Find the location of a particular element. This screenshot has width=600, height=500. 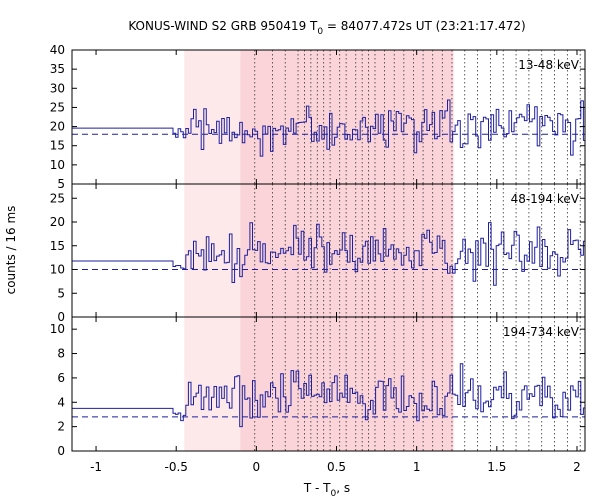

y-tick-label: 30 is located at coordinates (57, 88).